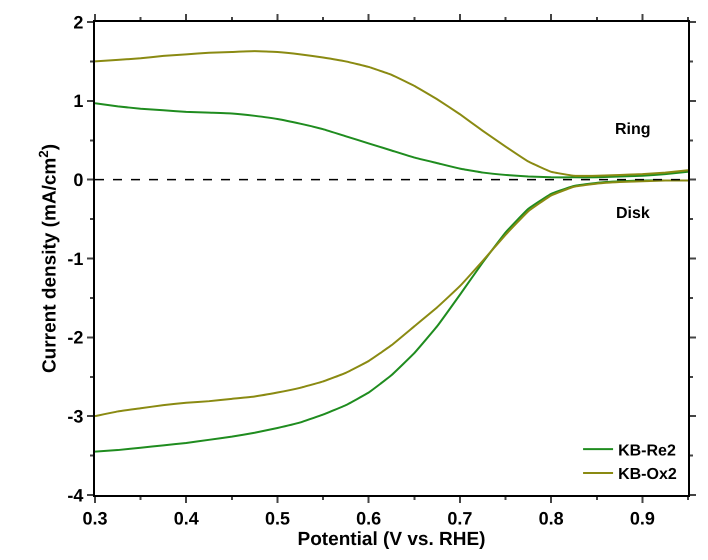  I want to click on y-tick-label: 2, so click(78, 22).